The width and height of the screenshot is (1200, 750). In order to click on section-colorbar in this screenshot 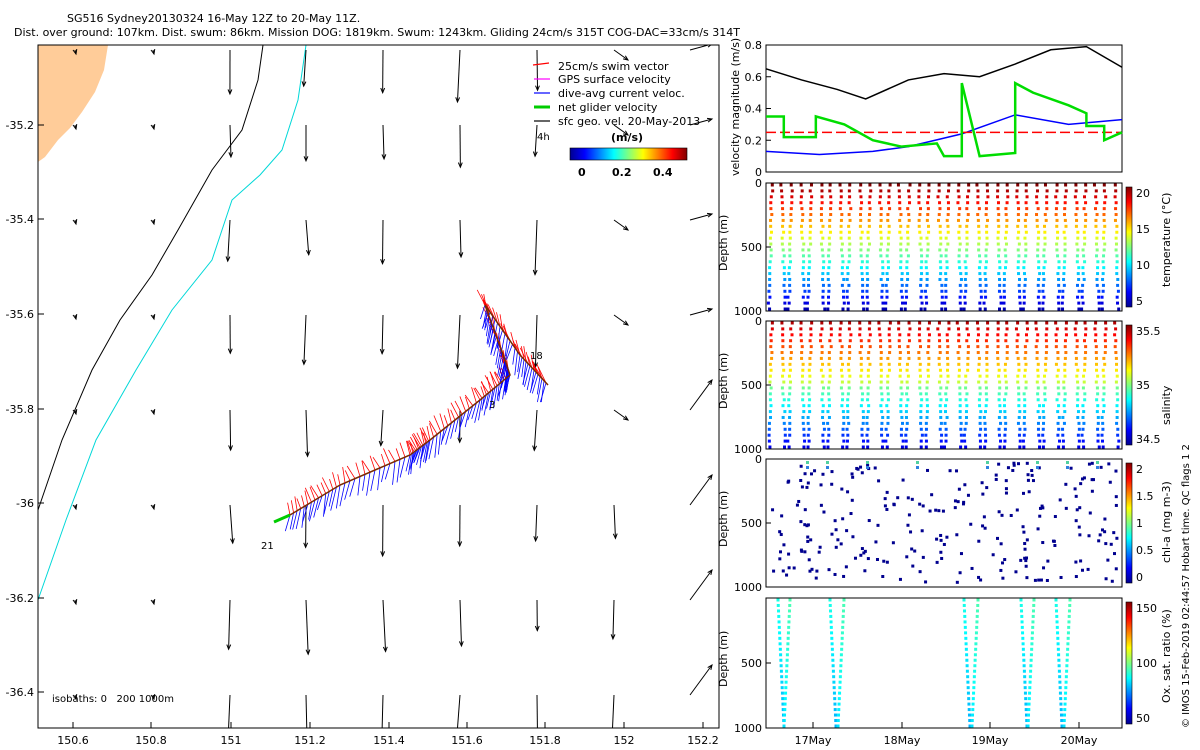, I will do `click(1129, 523)`.